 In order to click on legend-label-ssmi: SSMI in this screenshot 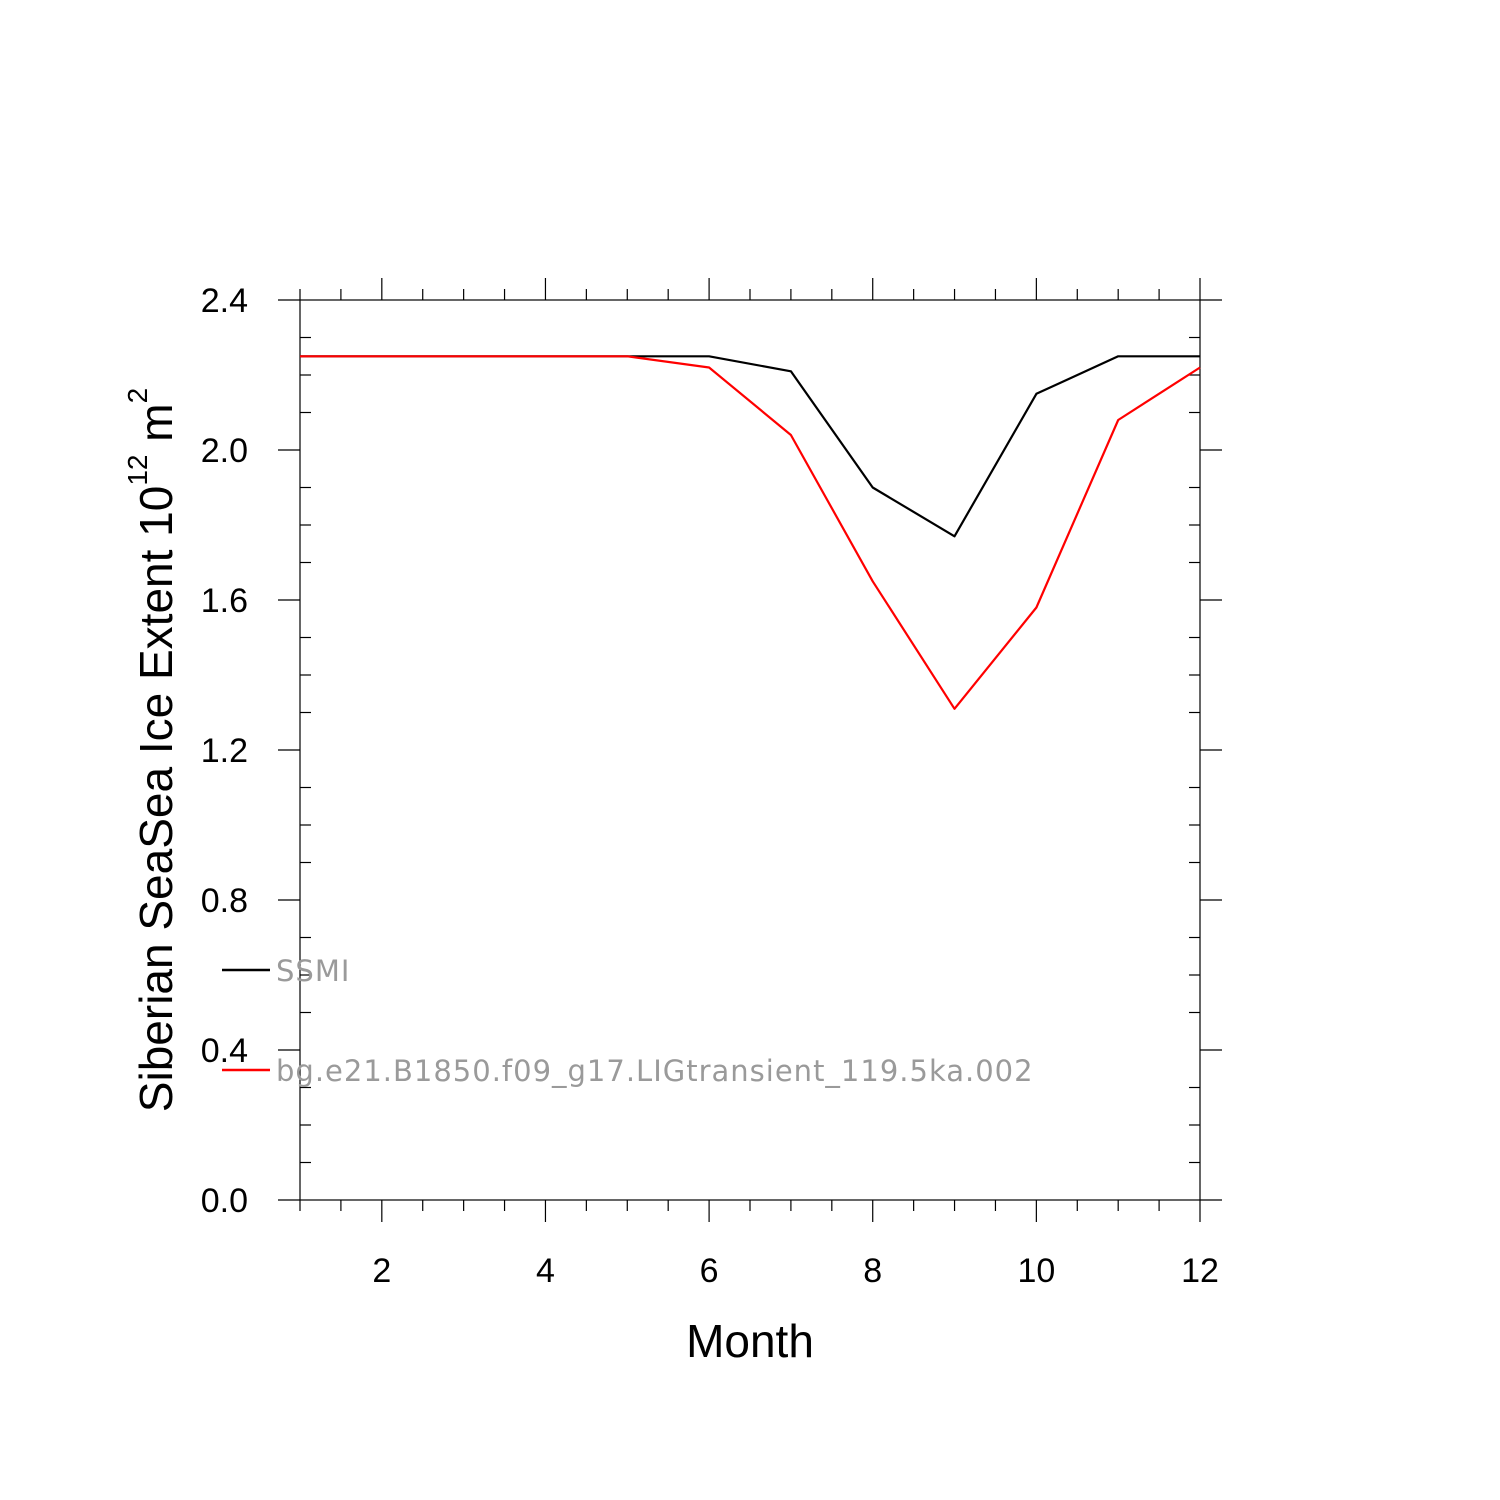, I will do `click(313, 971)`.